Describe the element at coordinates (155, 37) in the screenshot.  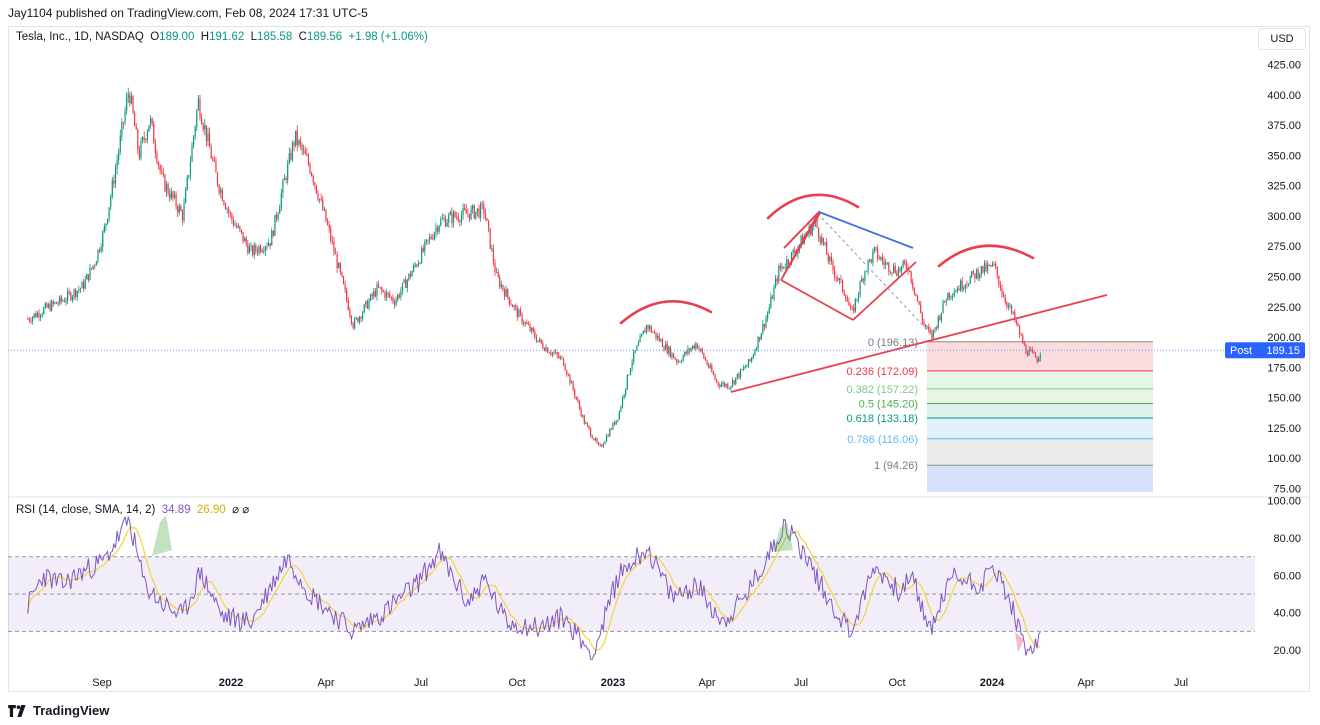
I see `open-label: O` at that location.